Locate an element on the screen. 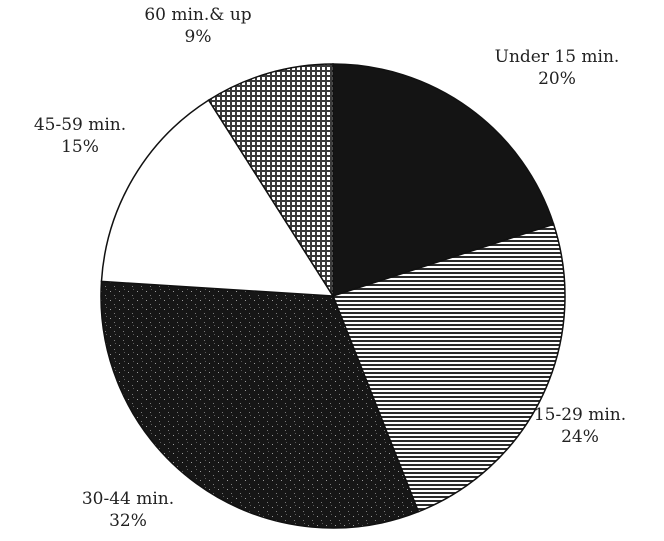 This screenshot has height=541, width=664. slice-category-label: 45-59 min. is located at coordinates (80, 125).